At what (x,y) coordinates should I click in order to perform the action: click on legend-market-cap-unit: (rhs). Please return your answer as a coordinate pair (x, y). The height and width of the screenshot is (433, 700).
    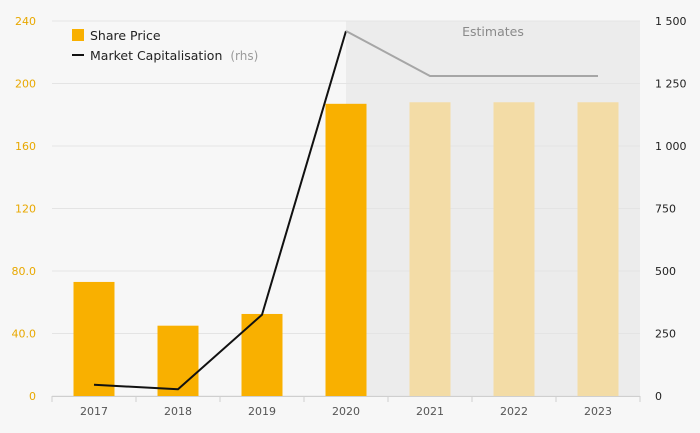
    Looking at the image, I should click on (244, 56).